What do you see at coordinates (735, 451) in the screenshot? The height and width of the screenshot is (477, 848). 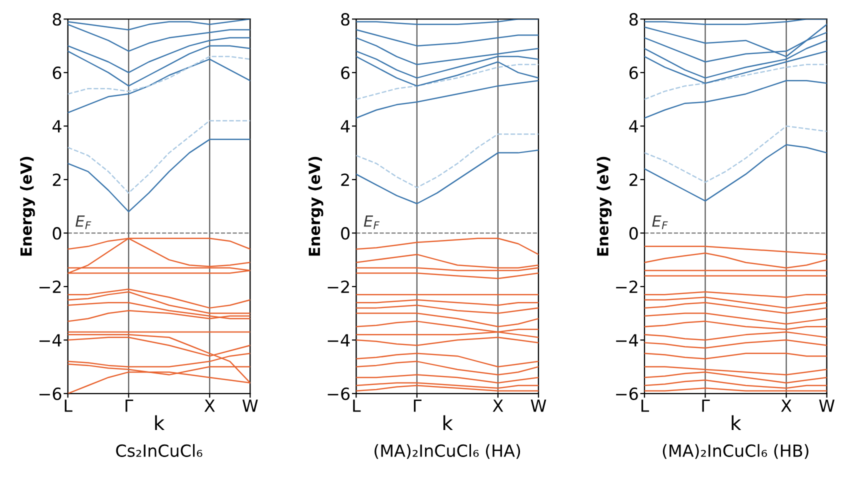 I see `text: (MA)₂InCuCl₆ (HB)` at bounding box center [735, 451].